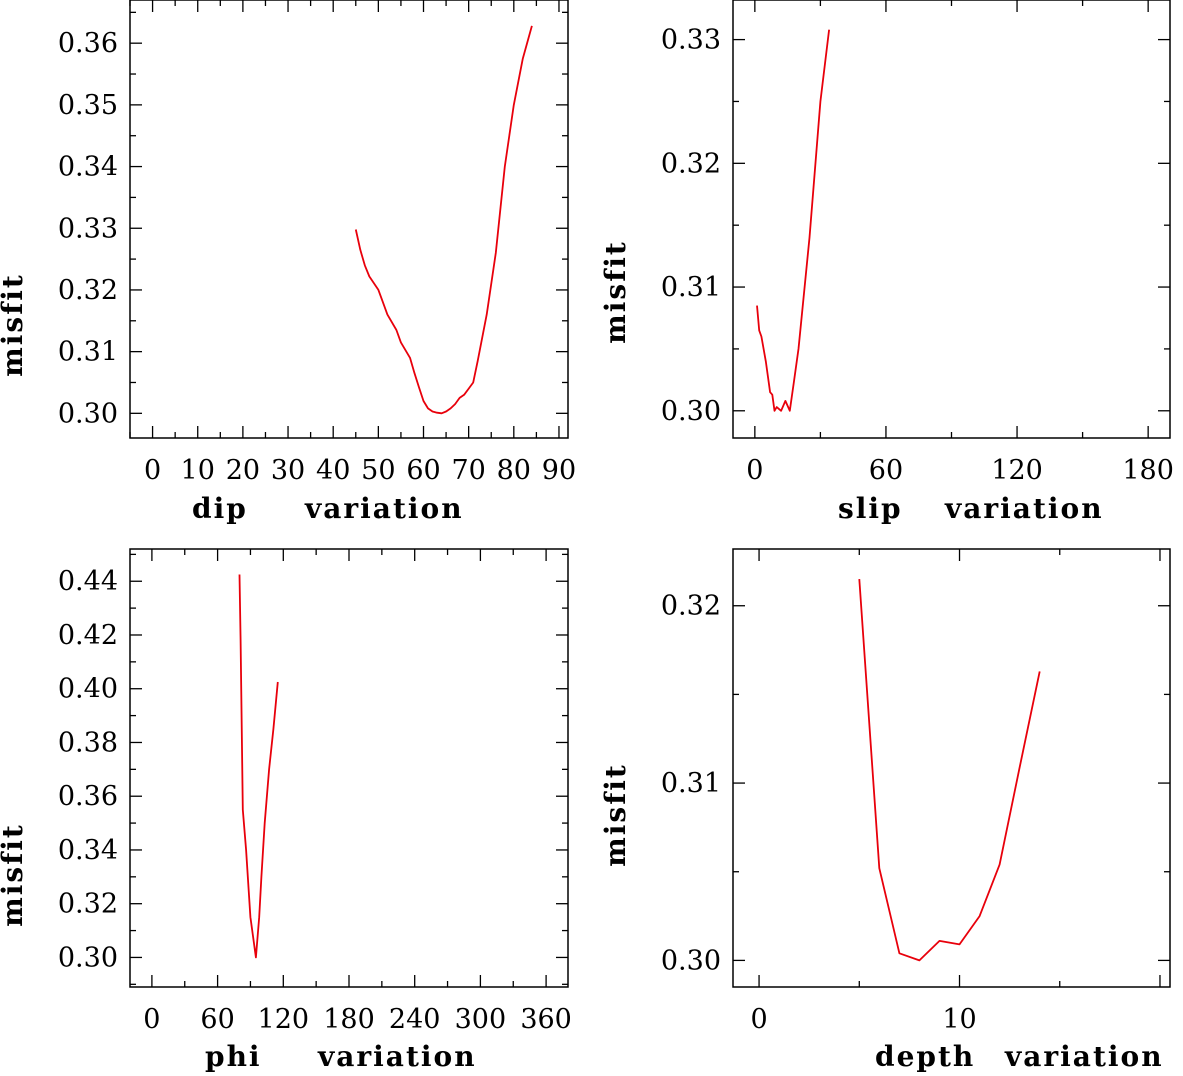 The image size is (1183, 1076). What do you see at coordinates (468, 470) in the screenshot?
I see `dip-x-tick-label: 70` at bounding box center [468, 470].